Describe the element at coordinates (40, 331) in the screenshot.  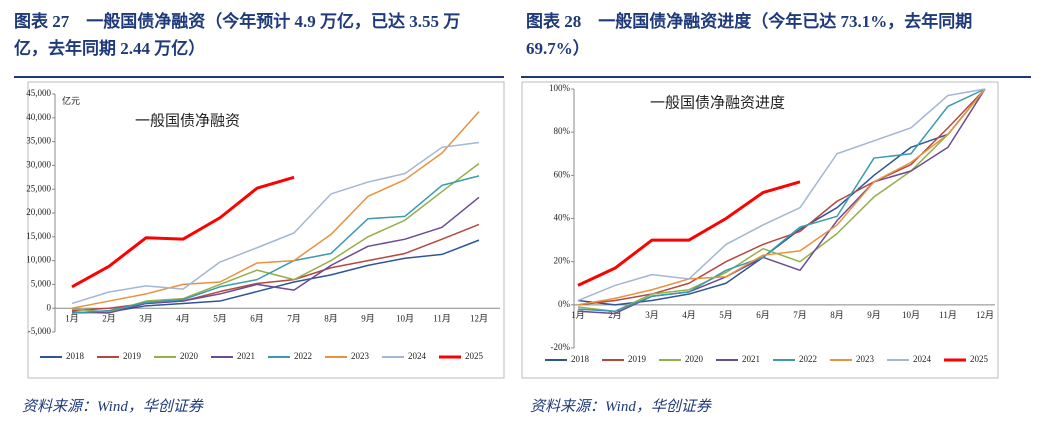
I see `y-tick-label: -5,000` at that location.